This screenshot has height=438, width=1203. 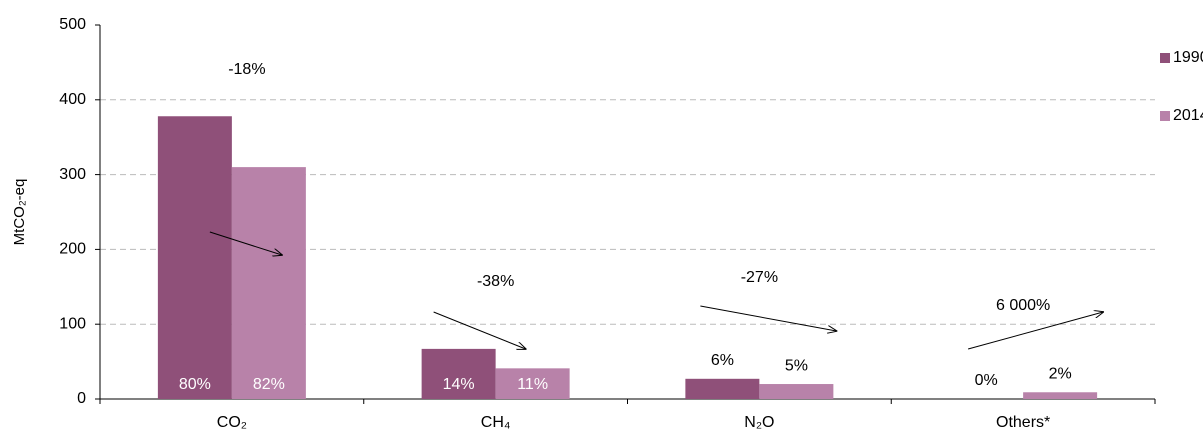 I want to click on share-label: 6%, so click(x=722, y=360).